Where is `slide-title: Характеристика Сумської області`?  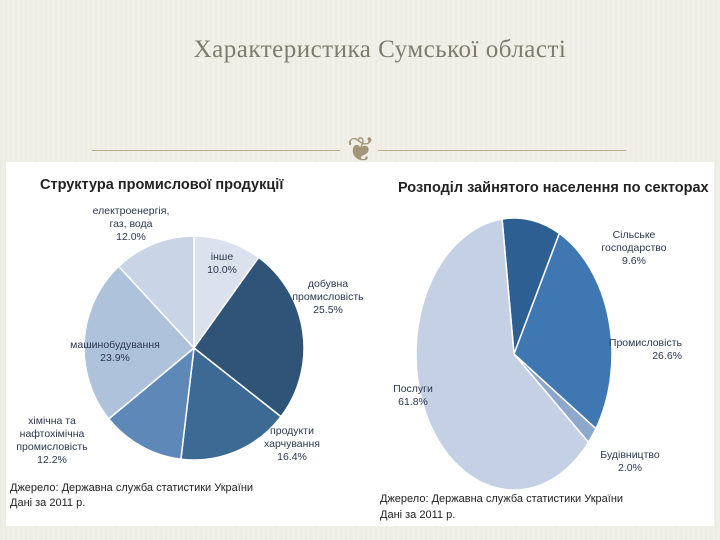
slide-title: Характеристика Сумської області is located at coordinates (380, 49).